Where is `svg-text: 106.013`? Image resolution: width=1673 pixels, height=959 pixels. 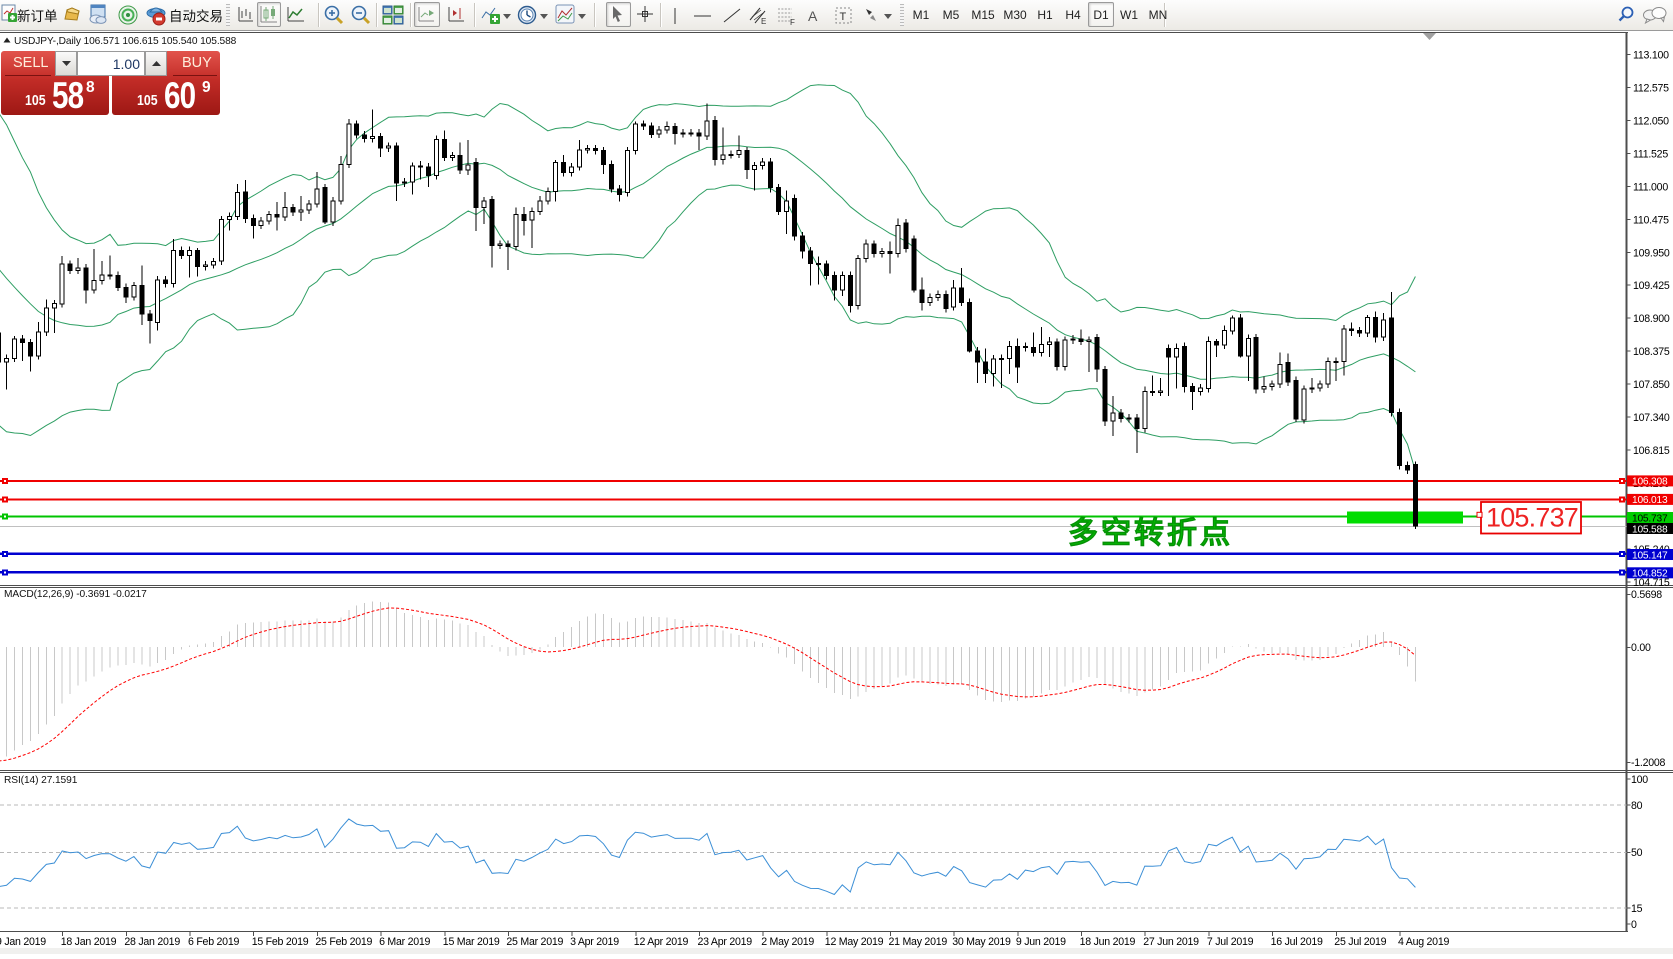
svg-text: 106.013 is located at coordinates (1650, 500).